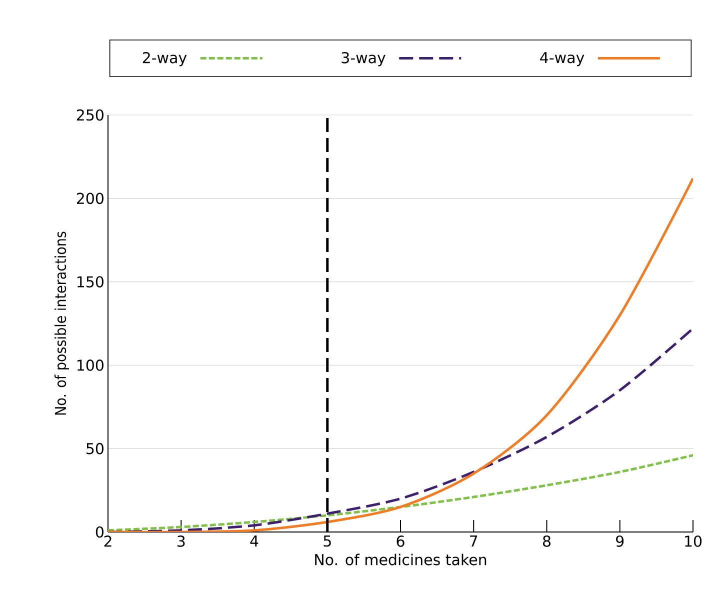  What do you see at coordinates (90, 282) in the screenshot?
I see `y-tick-label: 150` at bounding box center [90, 282].